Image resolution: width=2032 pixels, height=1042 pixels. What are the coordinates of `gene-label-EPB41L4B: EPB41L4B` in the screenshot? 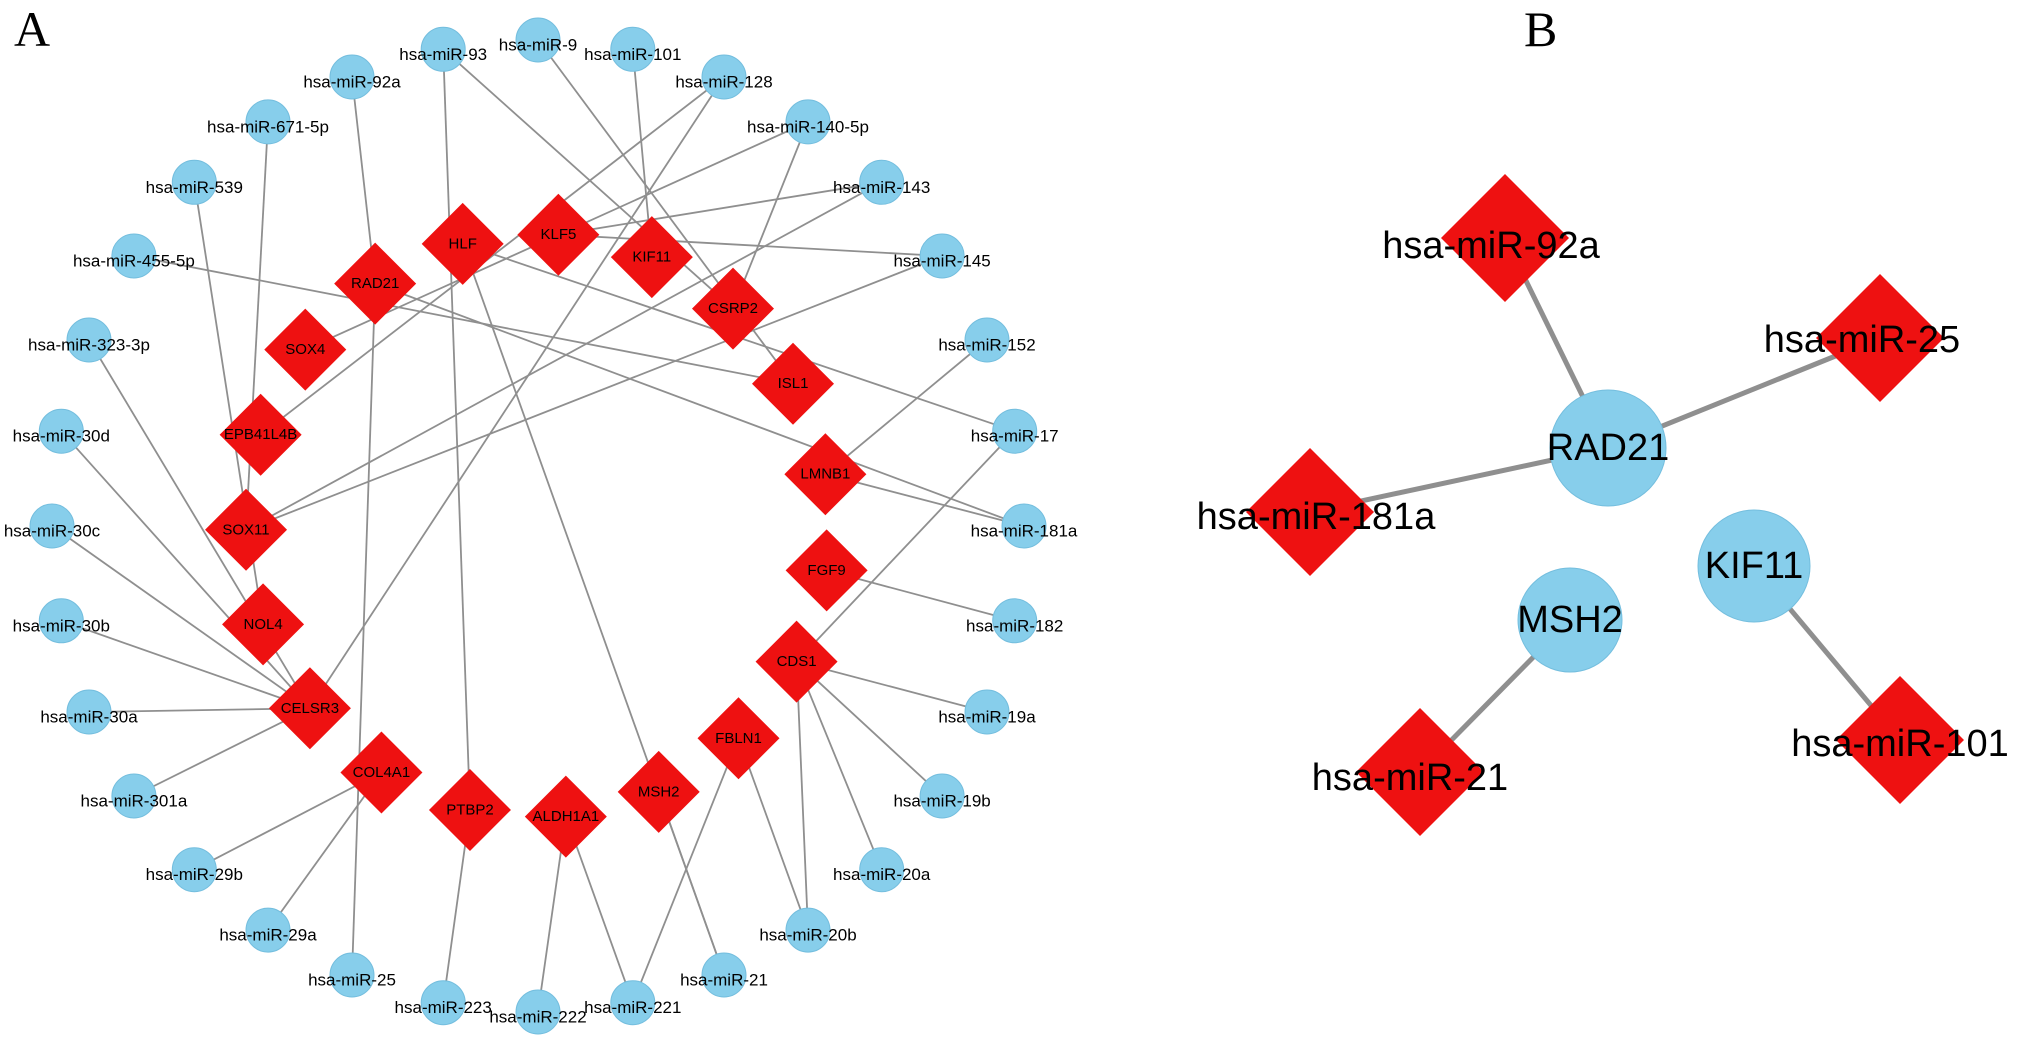 It's located at (260, 434).